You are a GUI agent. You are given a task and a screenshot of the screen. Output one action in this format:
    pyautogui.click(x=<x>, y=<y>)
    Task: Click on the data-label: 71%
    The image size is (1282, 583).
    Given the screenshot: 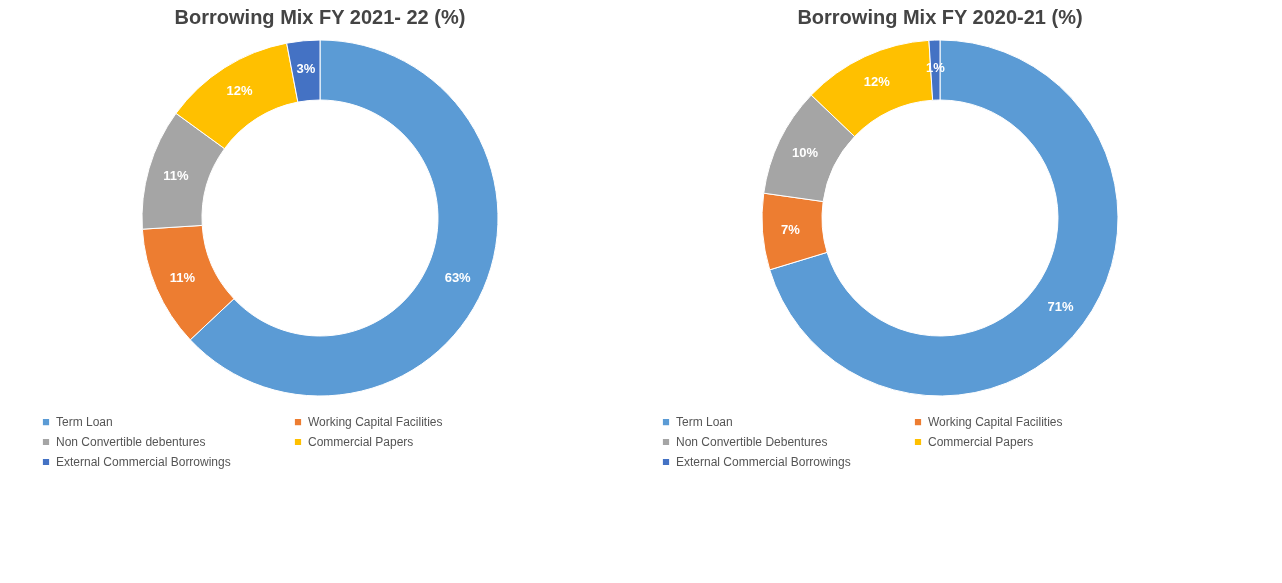 What is the action you would take?
    pyautogui.click(x=1060, y=307)
    